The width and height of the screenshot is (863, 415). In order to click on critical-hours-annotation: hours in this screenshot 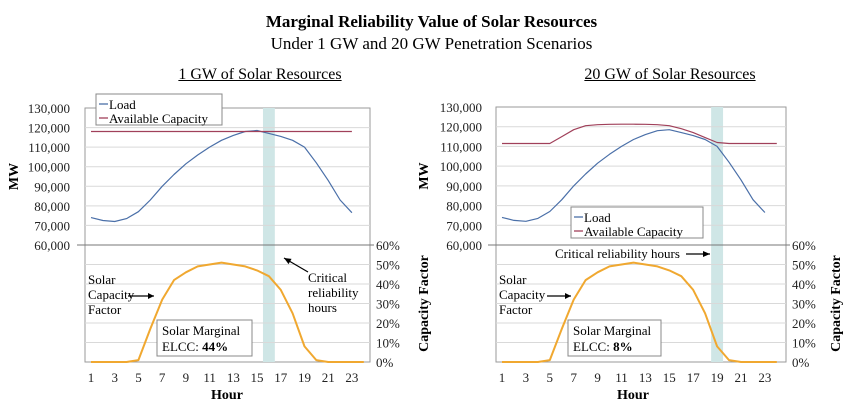, I will do `click(322, 307)`.